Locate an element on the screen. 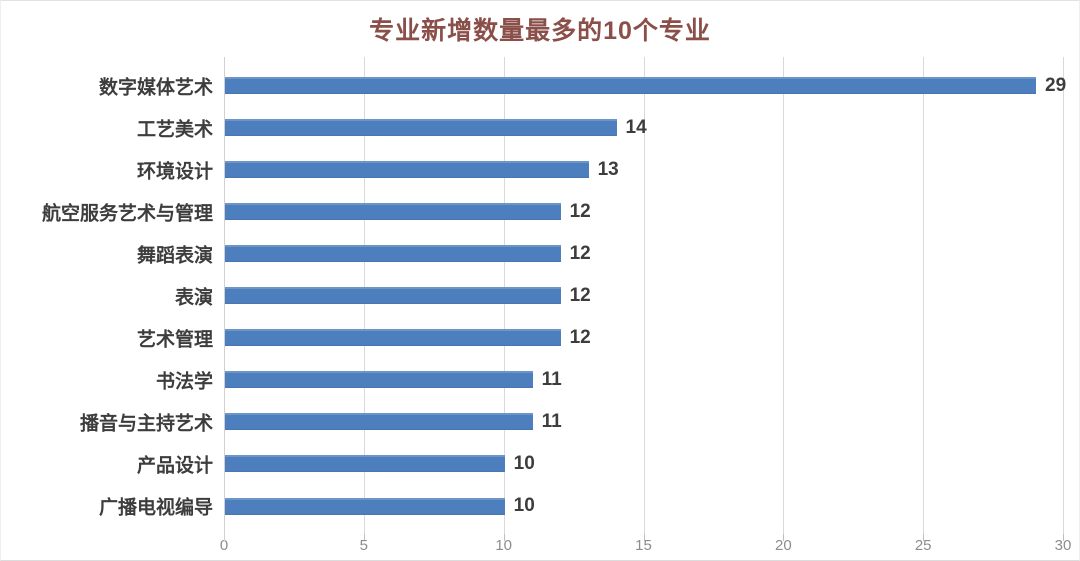 The width and height of the screenshot is (1080, 561). x-tick-label-25: 25 is located at coordinates (923, 545).